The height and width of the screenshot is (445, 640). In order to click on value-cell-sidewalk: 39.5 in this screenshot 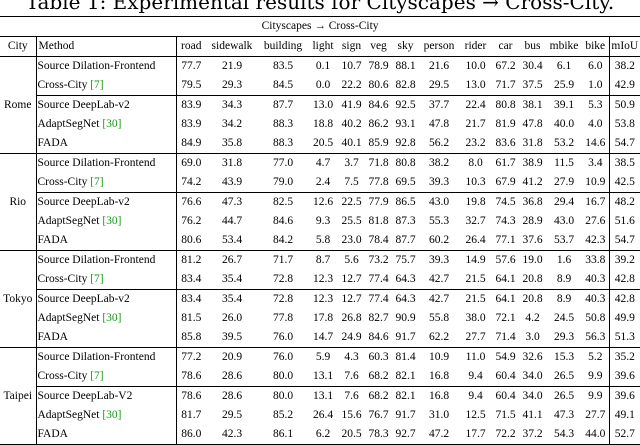, I will do `click(232, 337)`.